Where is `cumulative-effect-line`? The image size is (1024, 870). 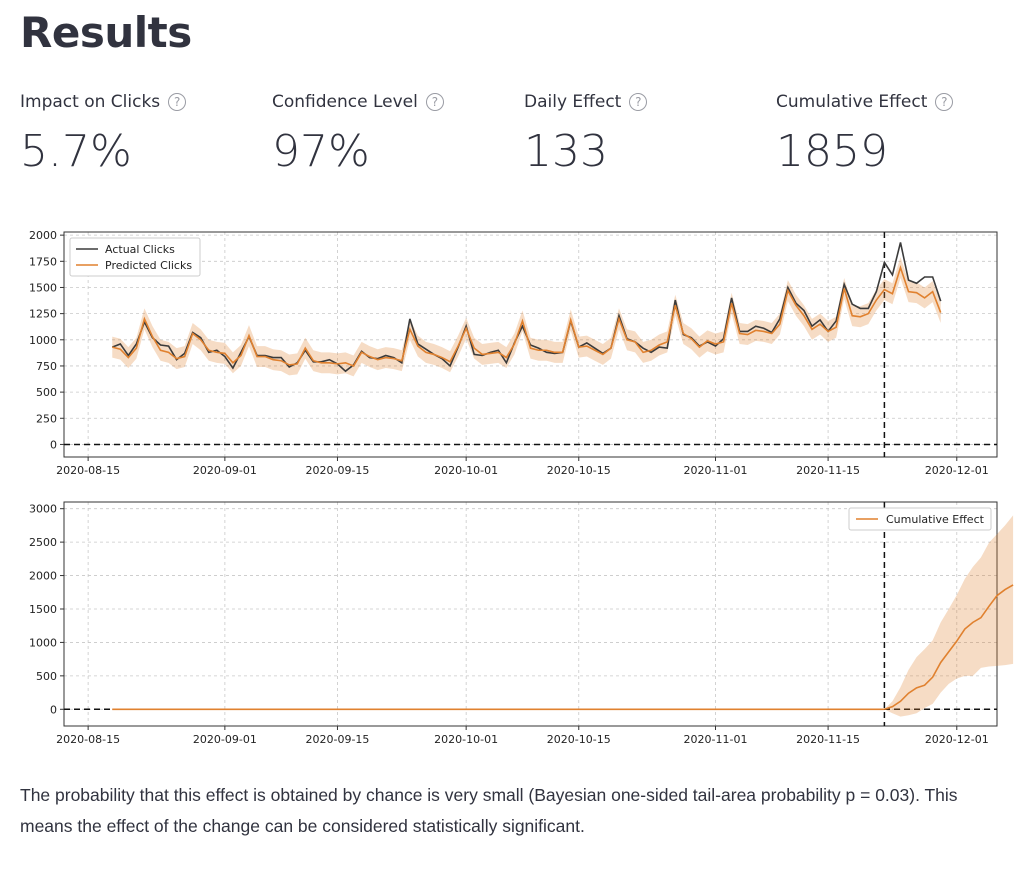 cumulative-effect-line is located at coordinates (949, 647).